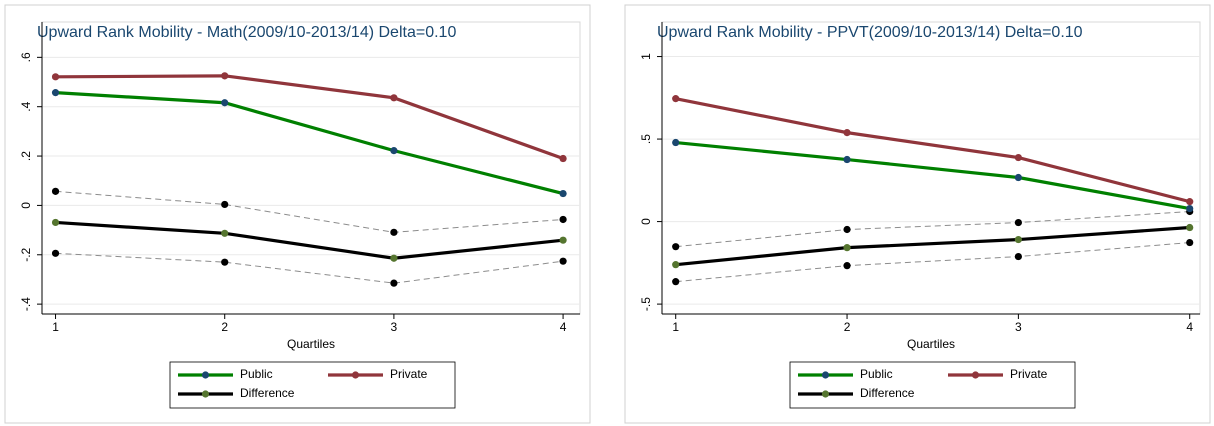 Image resolution: width=1214 pixels, height=426 pixels. Describe the element at coordinates (646, 304) in the screenshot. I see `y-tick-label: -.5` at that location.